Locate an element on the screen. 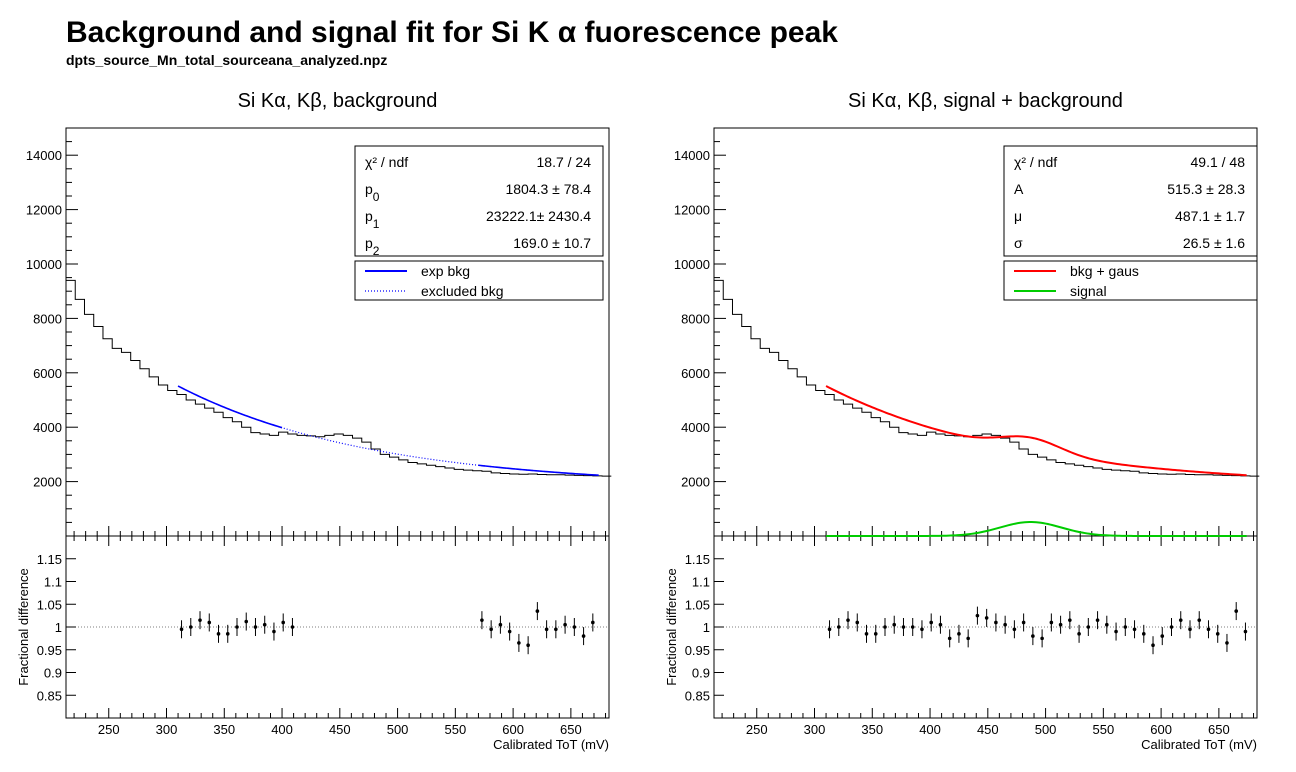 Image resolution: width=1296 pixels, height=772 pixels. right-legend-box is located at coordinates (1130, 280).